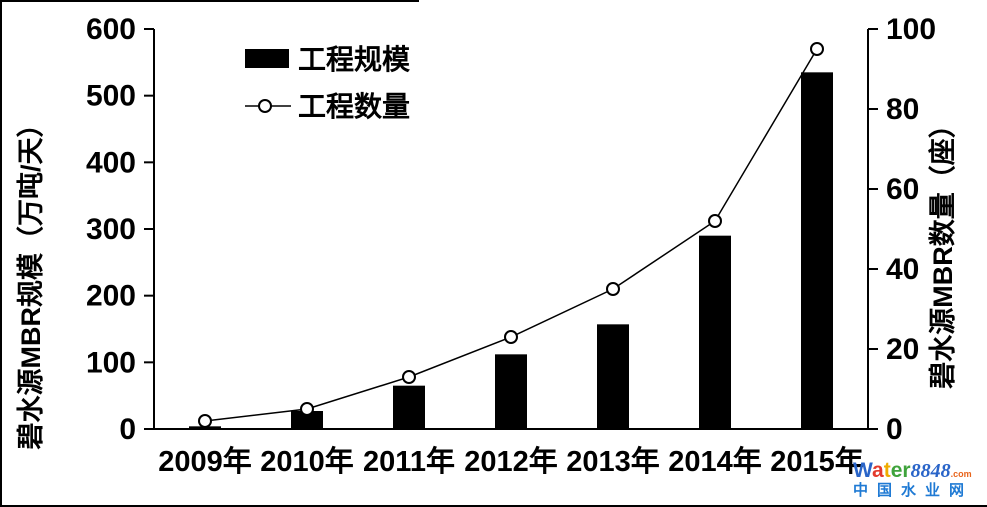 Image resolution: width=987 pixels, height=507 pixels. I want to click on watermark-letter: e, so click(896, 471).